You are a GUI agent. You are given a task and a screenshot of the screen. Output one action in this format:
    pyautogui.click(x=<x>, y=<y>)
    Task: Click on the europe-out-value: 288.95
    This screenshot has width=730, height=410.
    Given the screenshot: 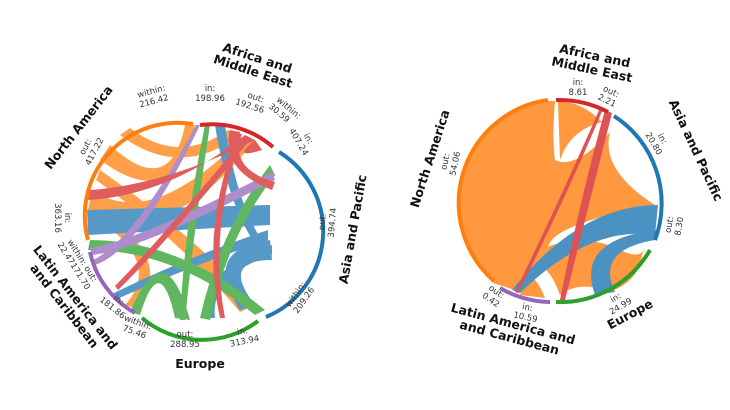 What is the action you would take?
    pyautogui.click(x=185, y=345)
    